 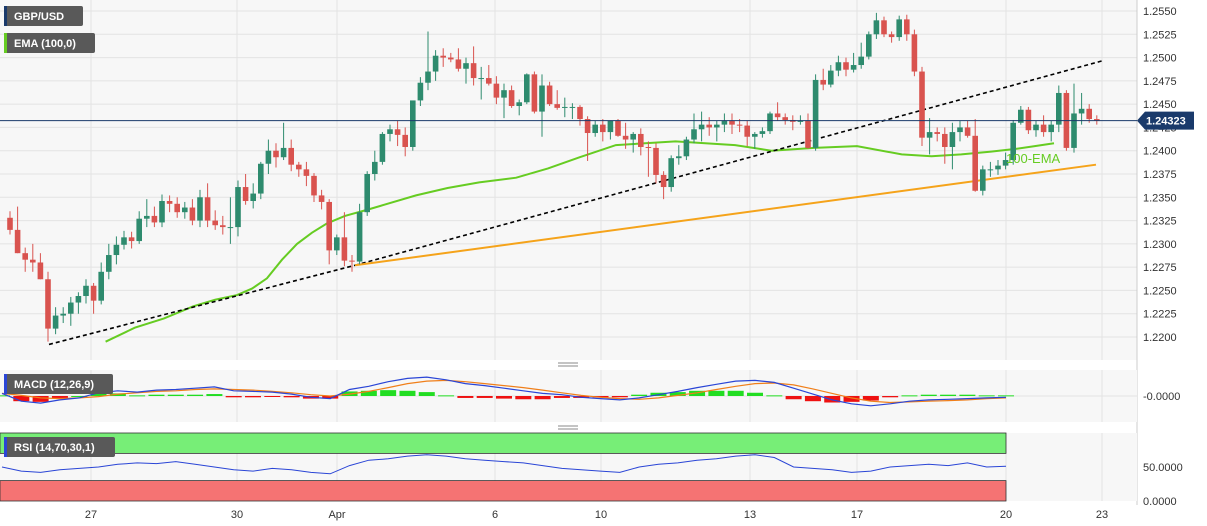 What do you see at coordinates (45, 44) in the screenshot?
I see `legend-ema-label: EMA (100,0)` at bounding box center [45, 44].